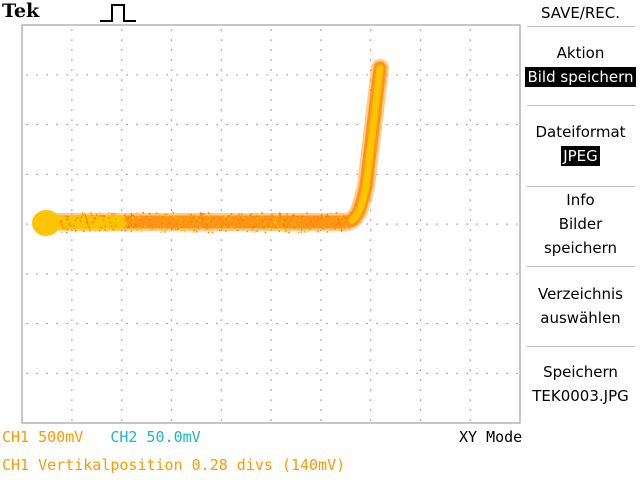 This screenshot has height=480, width=640. I want to click on menu-item-label: Dateiformat, so click(580, 132).